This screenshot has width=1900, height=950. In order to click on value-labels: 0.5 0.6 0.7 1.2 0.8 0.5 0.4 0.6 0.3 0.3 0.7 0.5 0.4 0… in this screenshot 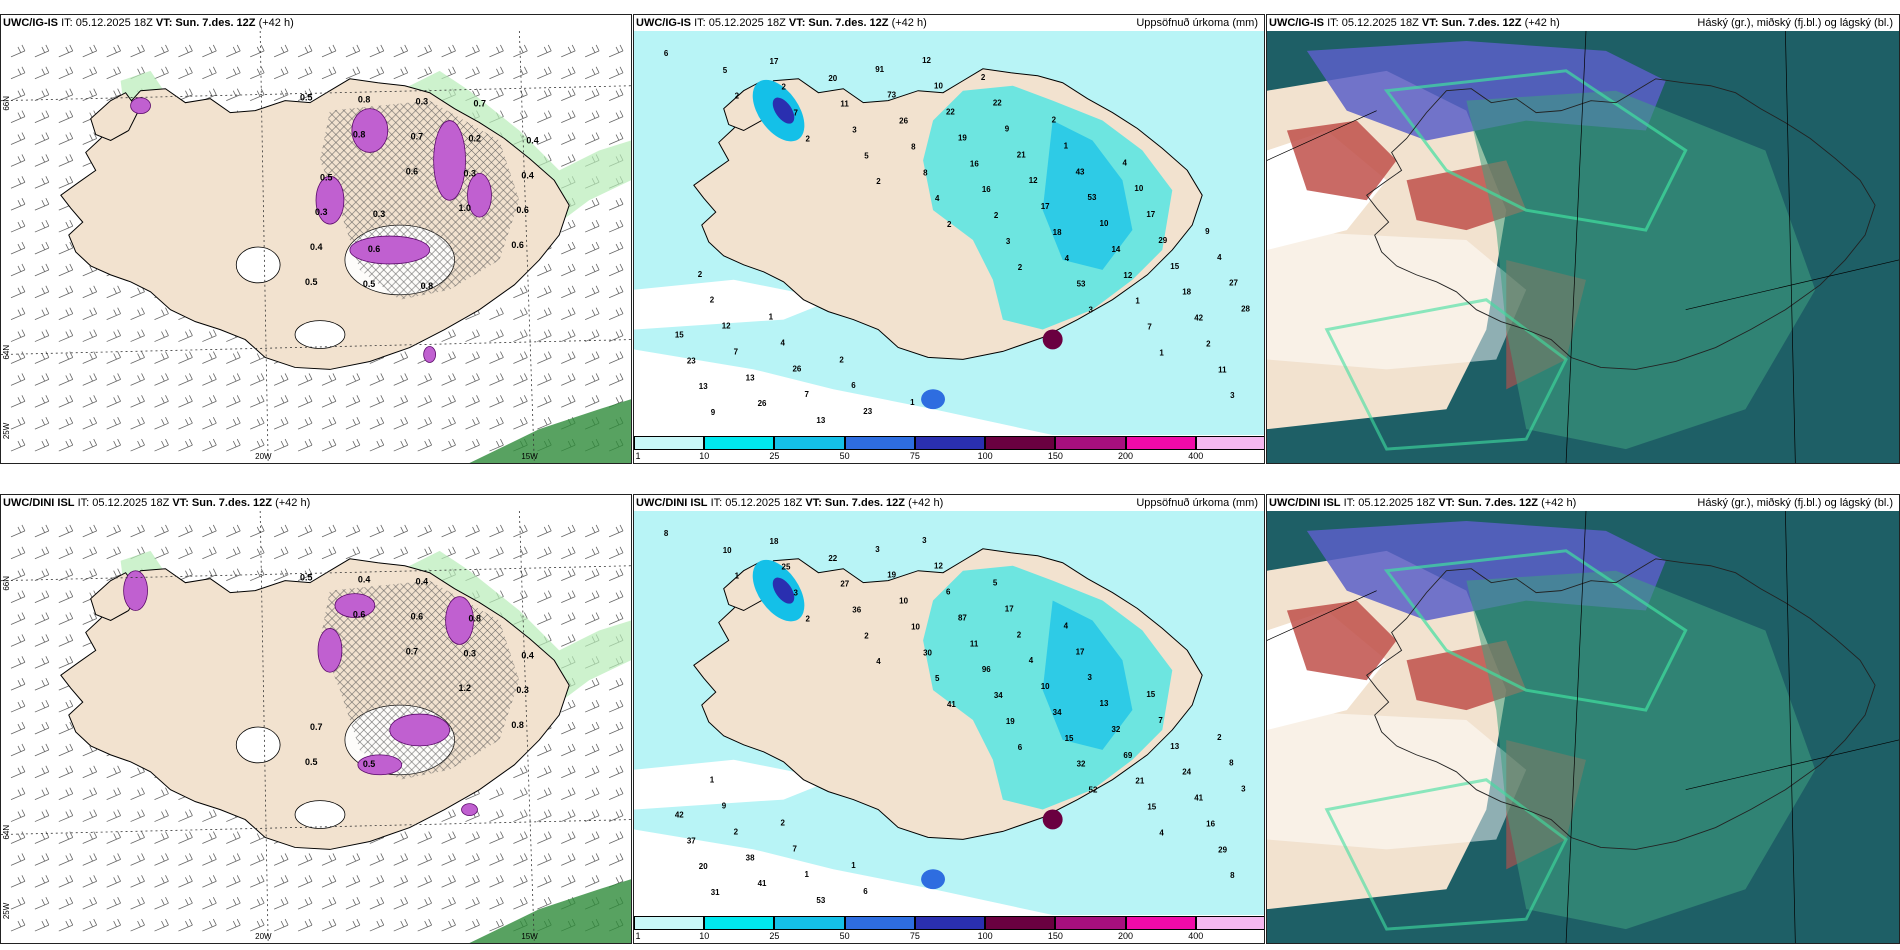, I will do `click(417, 671)`.